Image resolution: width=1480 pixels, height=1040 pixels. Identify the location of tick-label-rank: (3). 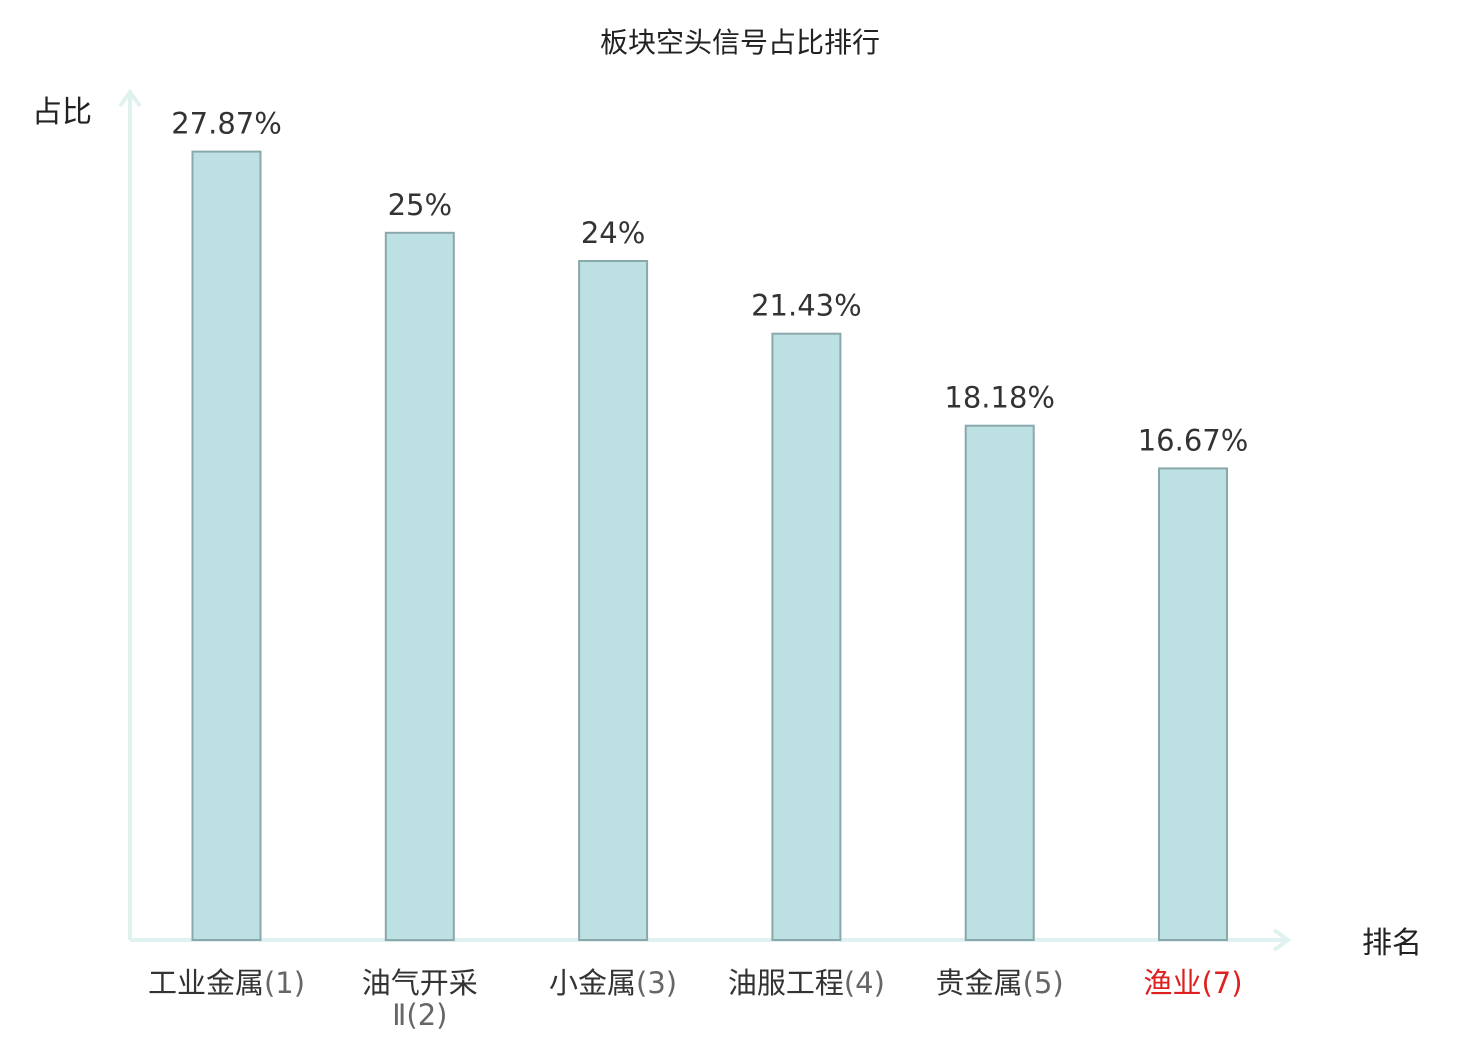
(656, 983).